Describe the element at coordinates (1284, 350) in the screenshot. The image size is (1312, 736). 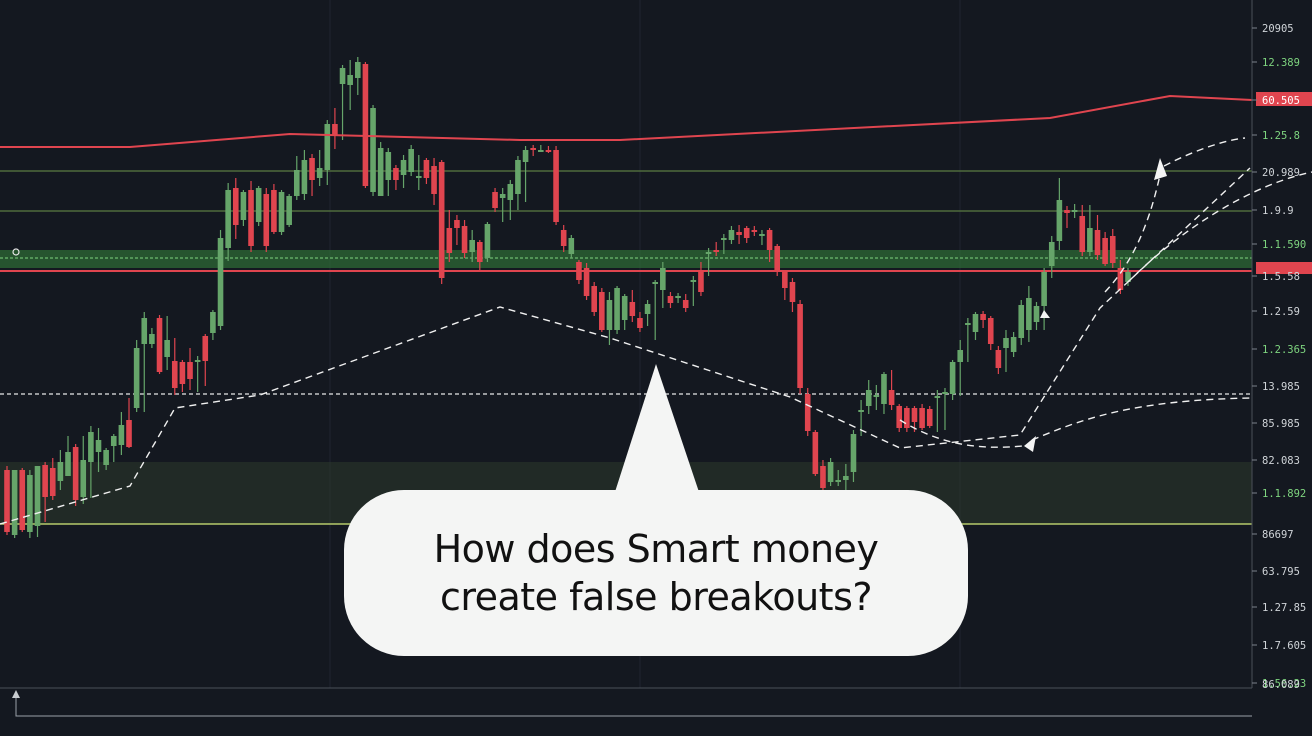
I see `price-label: 1.2.365` at that location.